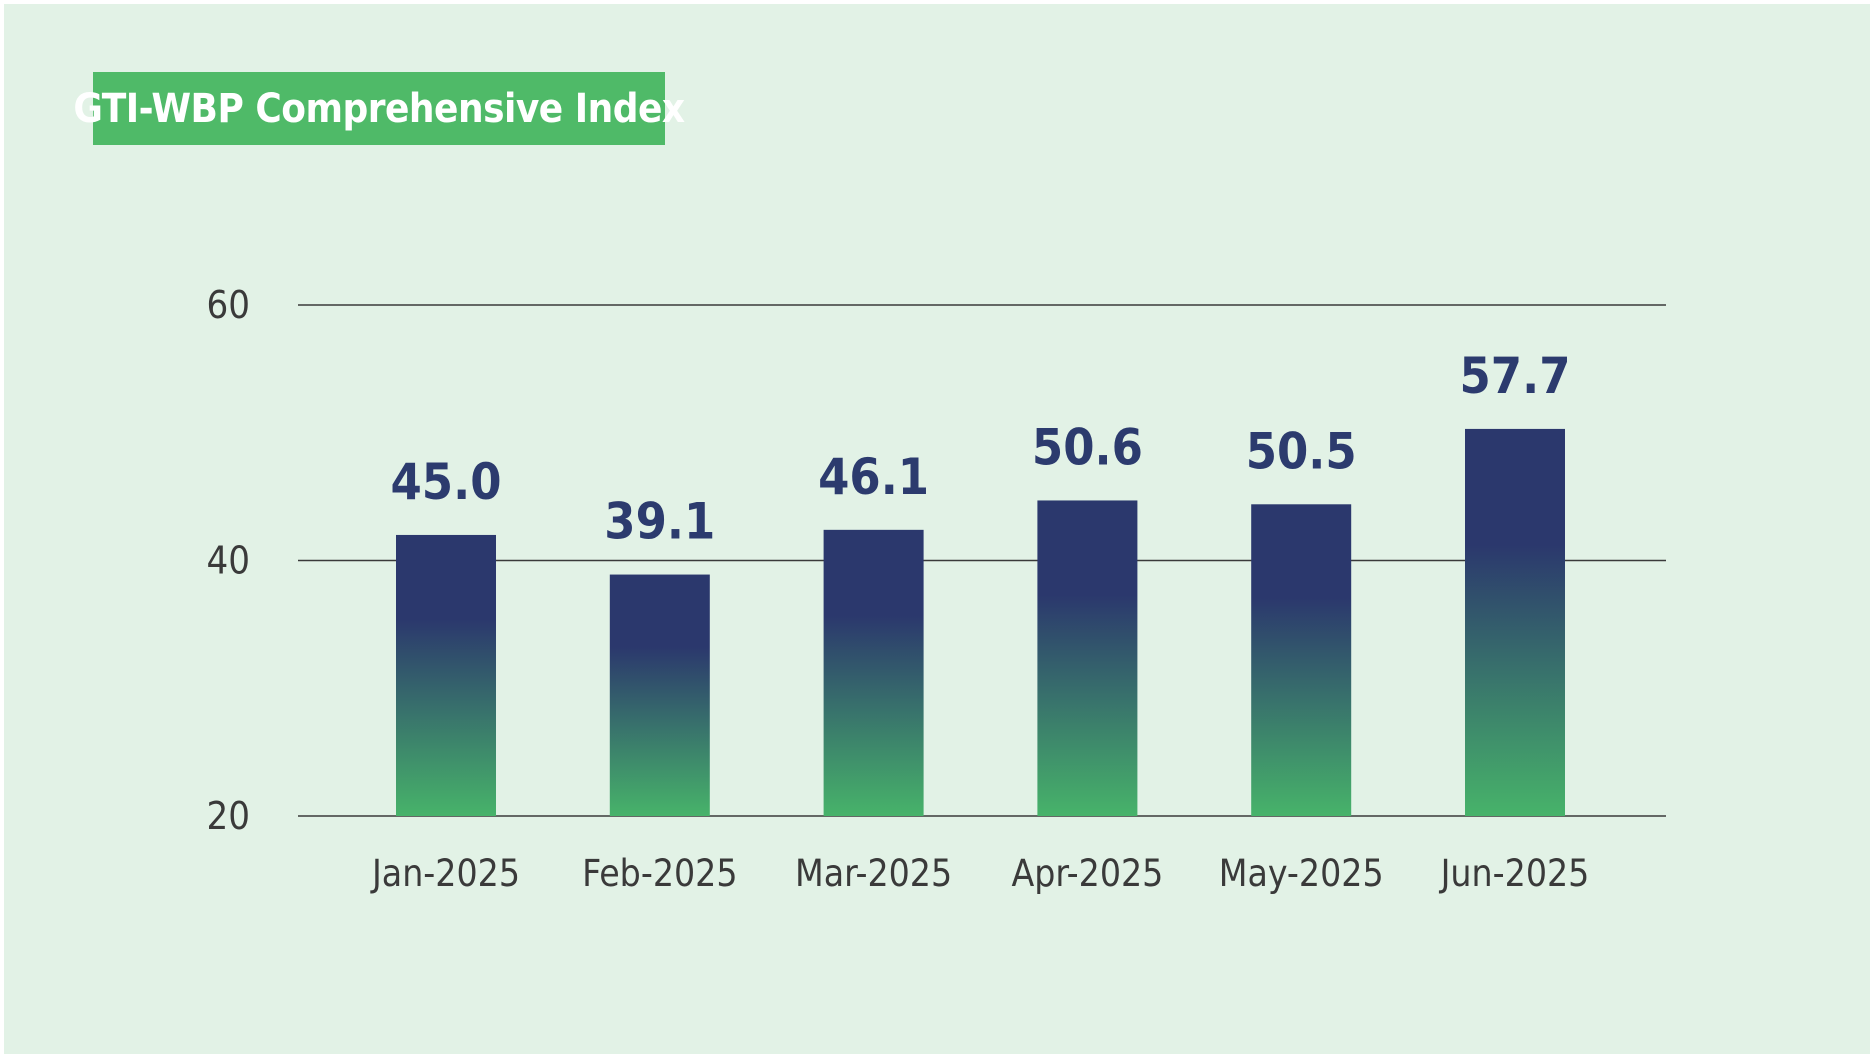 This screenshot has width=1874, height=1055. I want to click on category-label-jan-2025: Jan-2025, so click(445, 873).